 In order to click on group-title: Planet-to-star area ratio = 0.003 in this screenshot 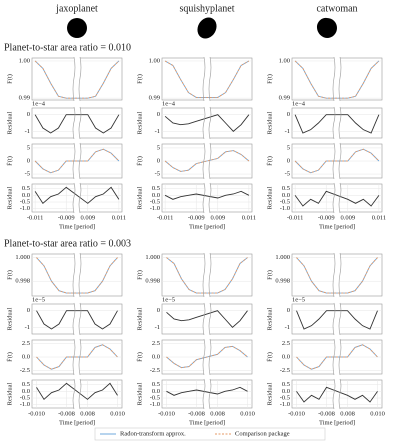, I will do `click(67, 243)`.